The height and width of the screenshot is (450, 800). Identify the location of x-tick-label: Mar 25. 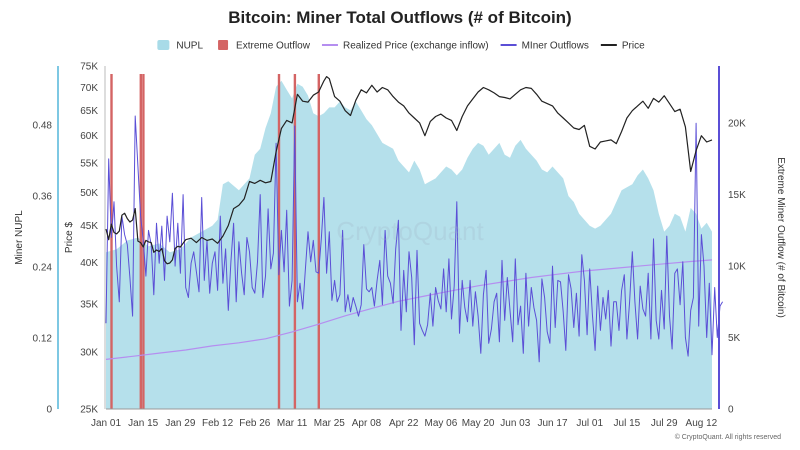
(330, 423).